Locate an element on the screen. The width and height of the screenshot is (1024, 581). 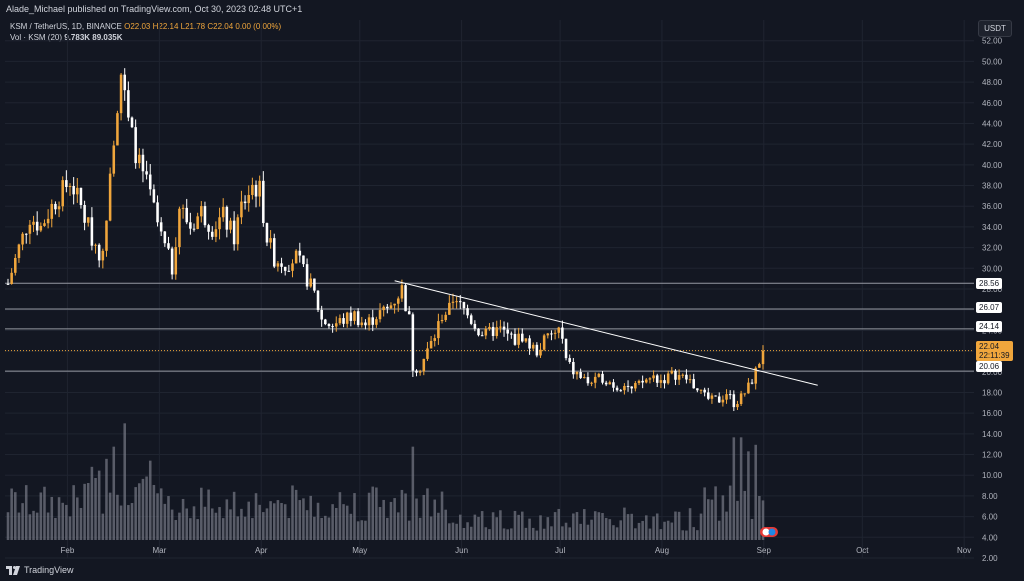
x-tick-label: Sep is located at coordinates (764, 550).